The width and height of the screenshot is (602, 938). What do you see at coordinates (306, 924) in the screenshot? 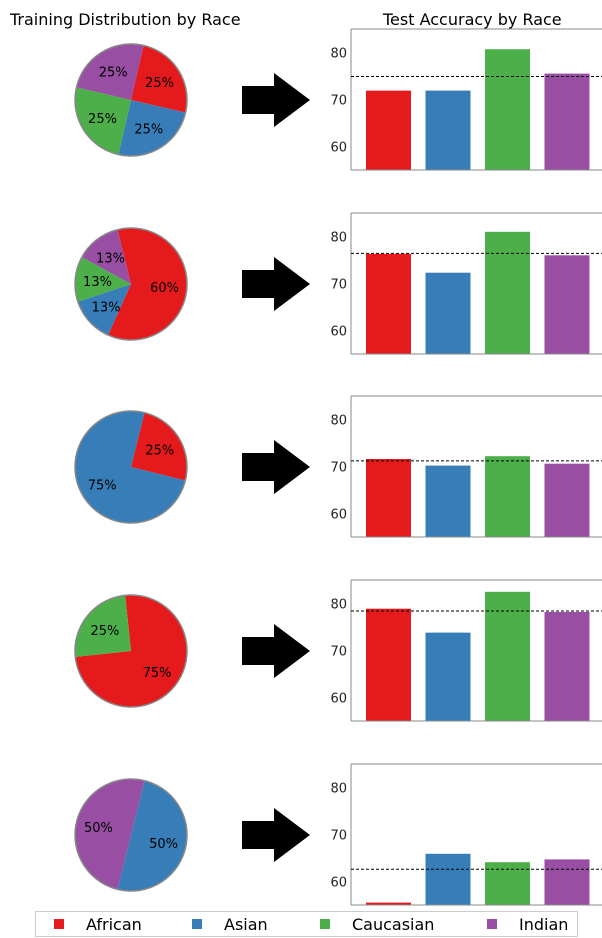
I see `legend: African Asian Caucasian Indian` at bounding box center [306, 924].